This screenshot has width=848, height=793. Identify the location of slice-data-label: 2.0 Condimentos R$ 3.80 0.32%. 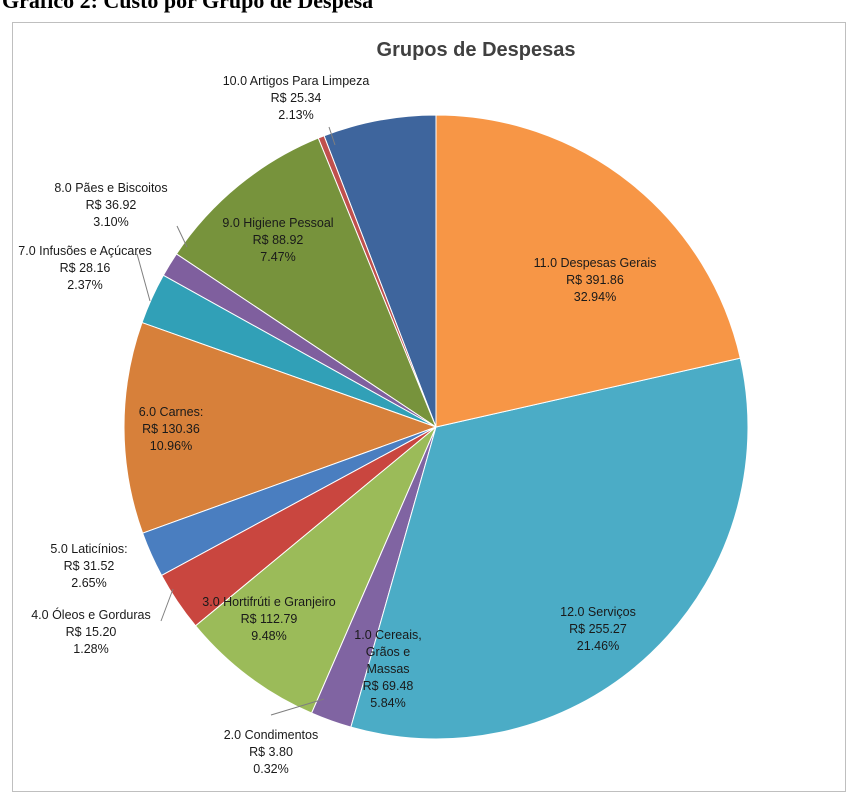
(271, 752).